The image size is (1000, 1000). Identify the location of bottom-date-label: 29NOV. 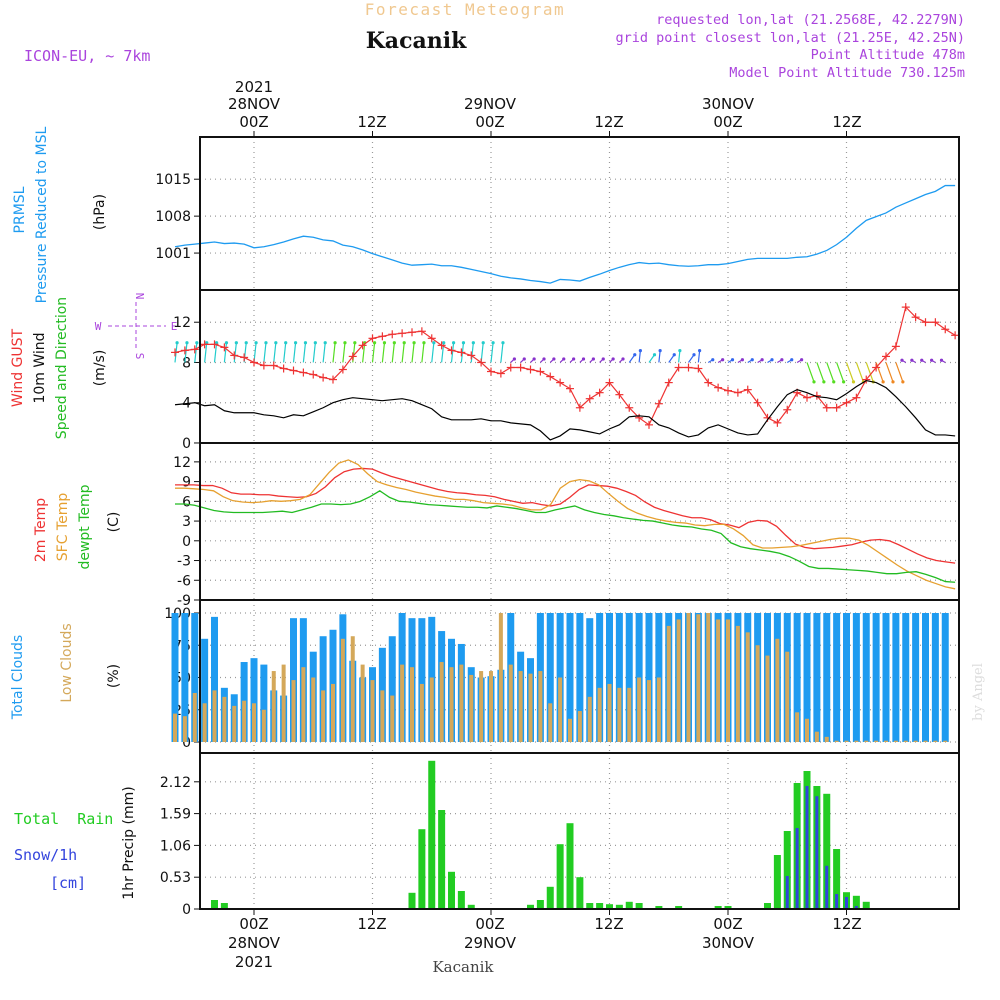
(490, 943).